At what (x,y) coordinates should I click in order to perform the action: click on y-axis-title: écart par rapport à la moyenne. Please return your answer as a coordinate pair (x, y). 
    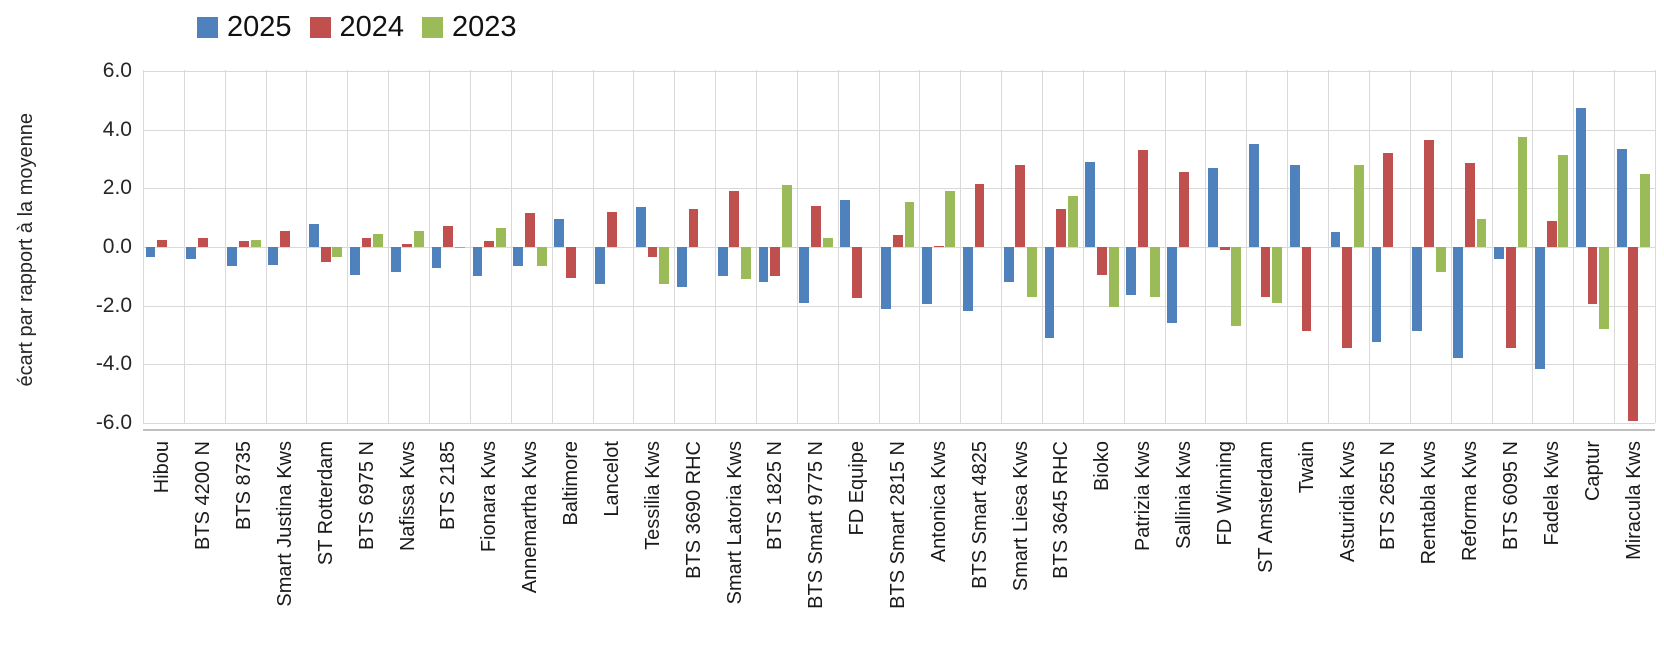
    Looking at the image, I should click on (25, 249).